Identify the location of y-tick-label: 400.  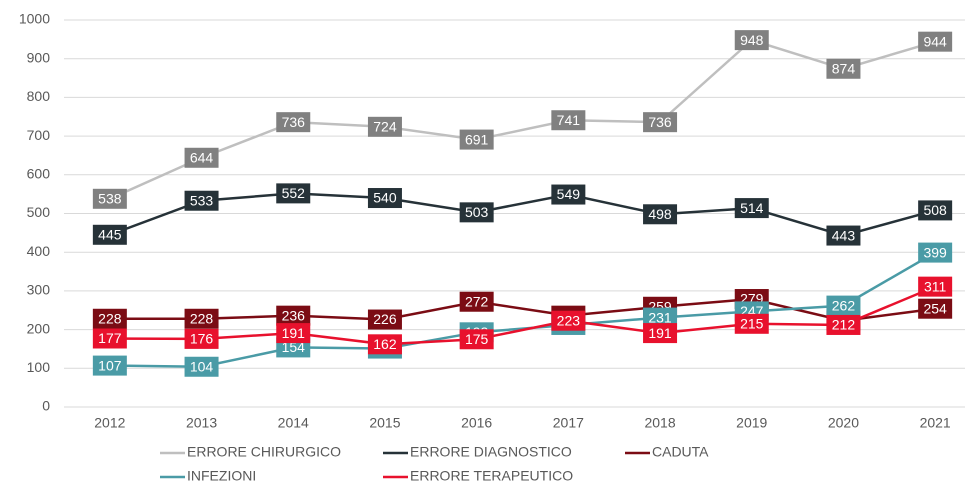
(39, 251).